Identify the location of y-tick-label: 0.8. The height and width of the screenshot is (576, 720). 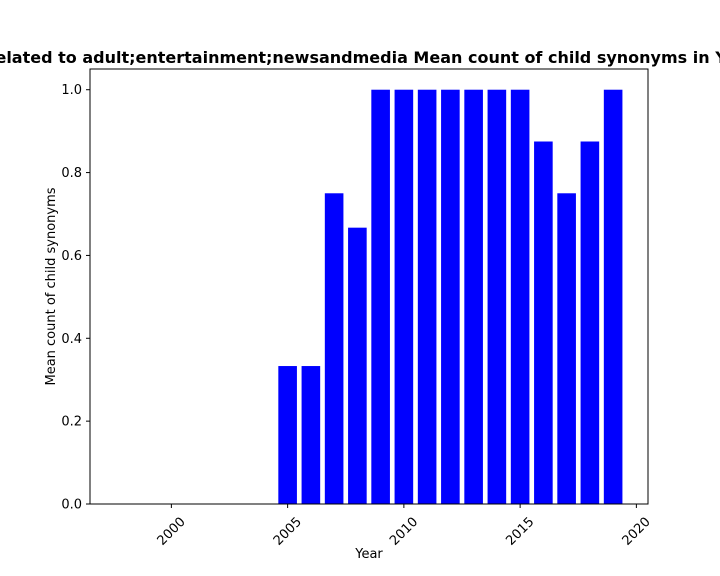
(71, 173).